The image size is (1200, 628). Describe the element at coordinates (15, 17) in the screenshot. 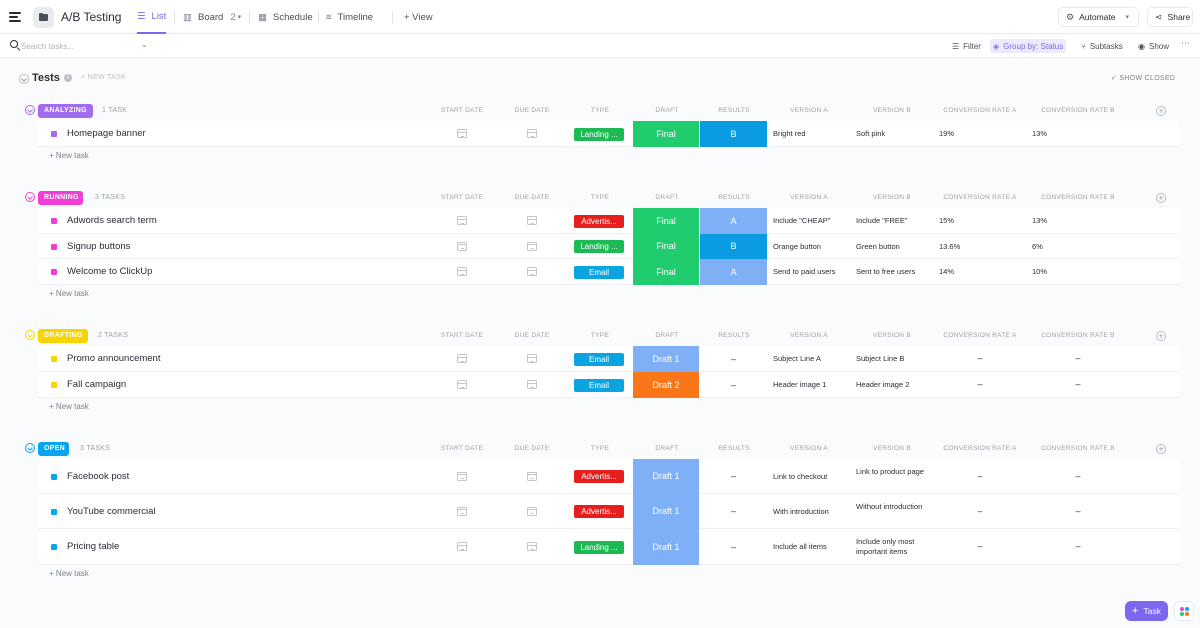

I see `hamburger-icon` at that location.